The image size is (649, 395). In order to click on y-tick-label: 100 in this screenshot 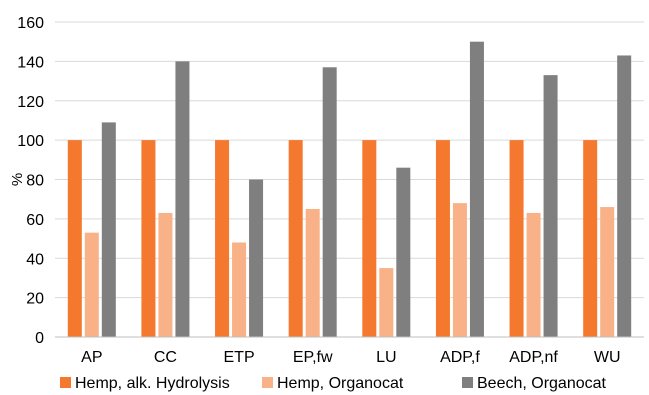, I will do `click(30, 141)`.